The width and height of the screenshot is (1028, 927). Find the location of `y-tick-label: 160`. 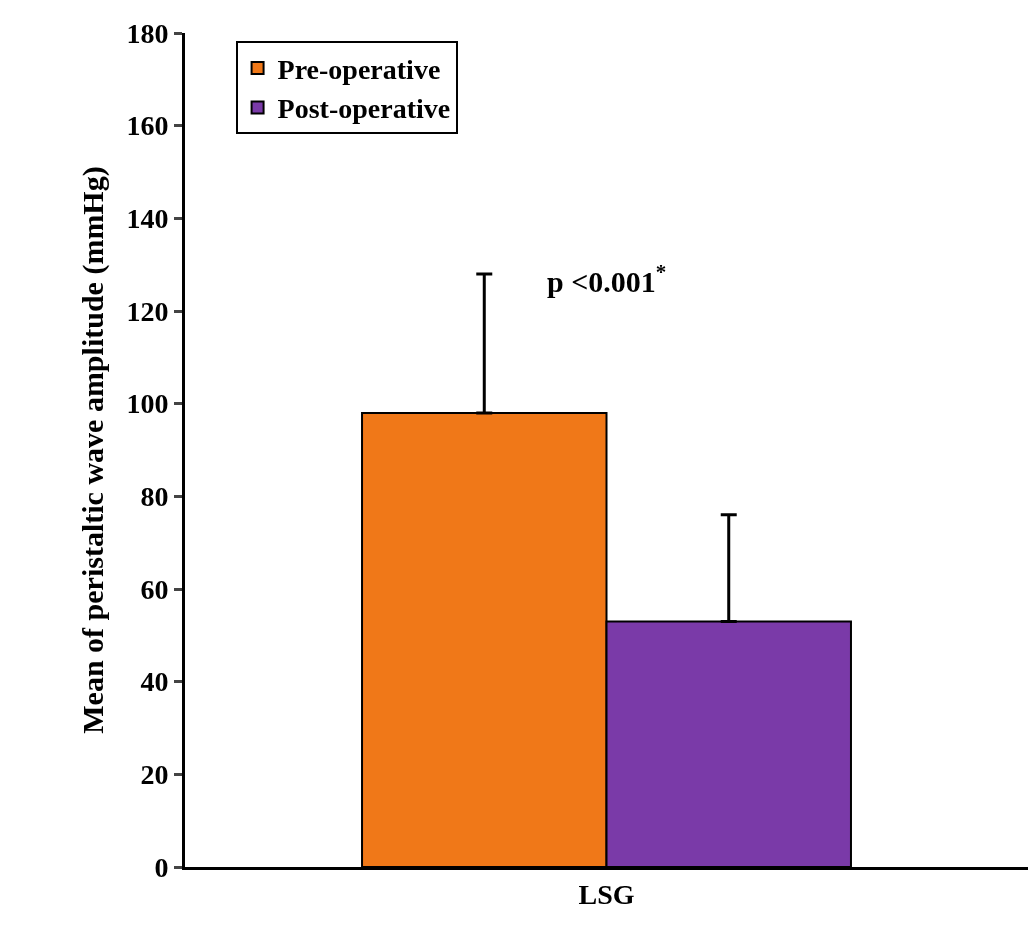

y-tick-label: 160 is located at coordinates (147, 126).